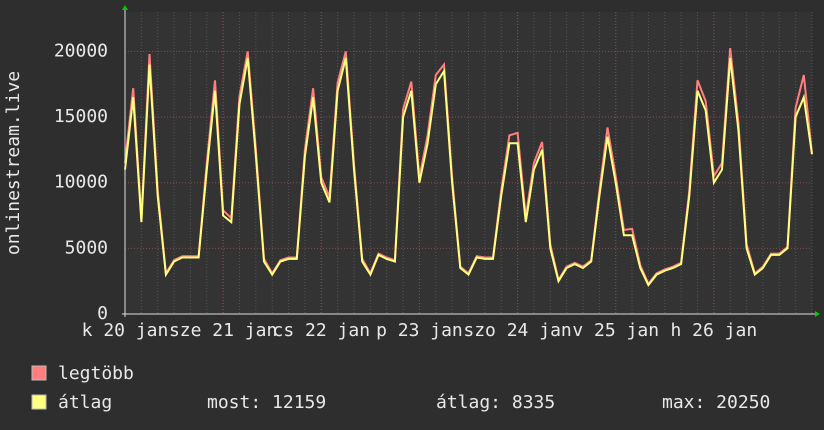 This screenshot has width=824, height=430. Describe the element at coordinates (13, 163) in the screenshot. I see `y-axis-title: onlinestream.live` at that location.